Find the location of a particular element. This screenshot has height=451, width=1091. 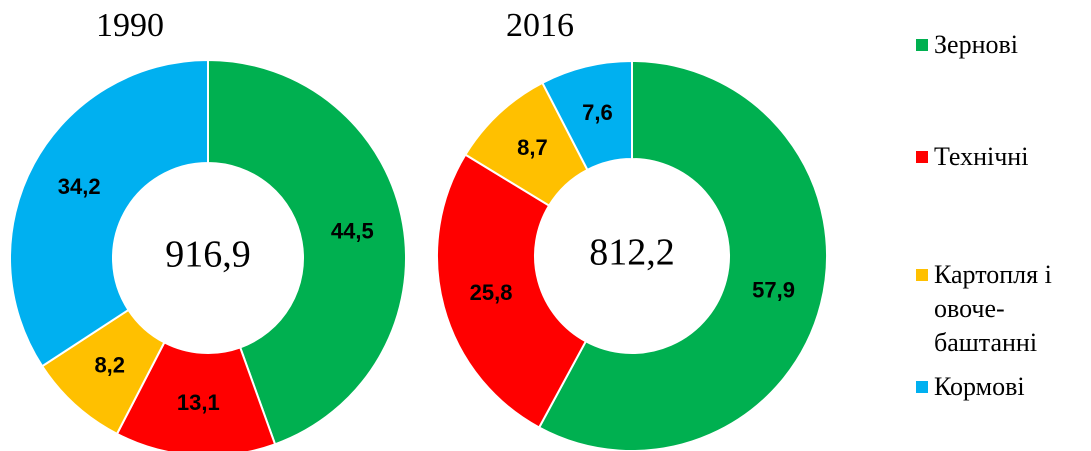

legend-label: Кормові is located at coordinates (979, 386).